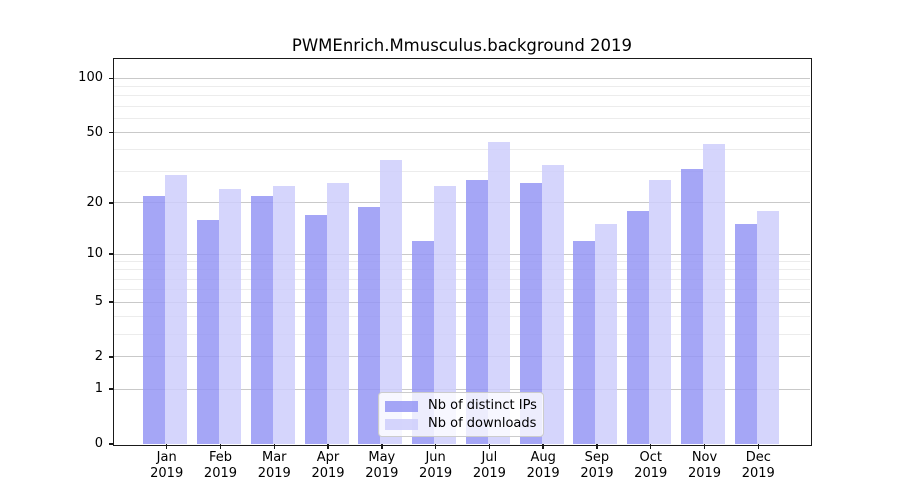 The width and height of the screenshot is (900, 500). Describe the element at coordinates (369, 325) in the screenshot. I see `bar-nb-of-distinct-ips-may-2019` at that location.